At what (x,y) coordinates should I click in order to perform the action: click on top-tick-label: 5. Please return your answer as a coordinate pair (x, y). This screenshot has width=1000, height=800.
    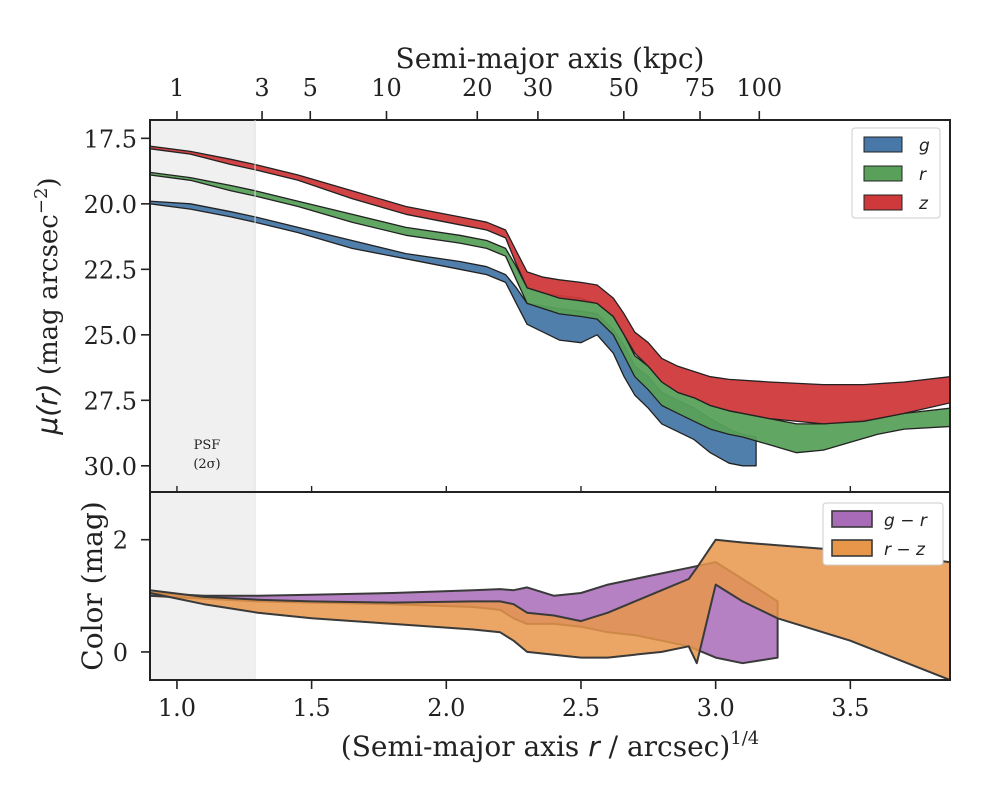
    Looking at the image, I should click on (310, 88).